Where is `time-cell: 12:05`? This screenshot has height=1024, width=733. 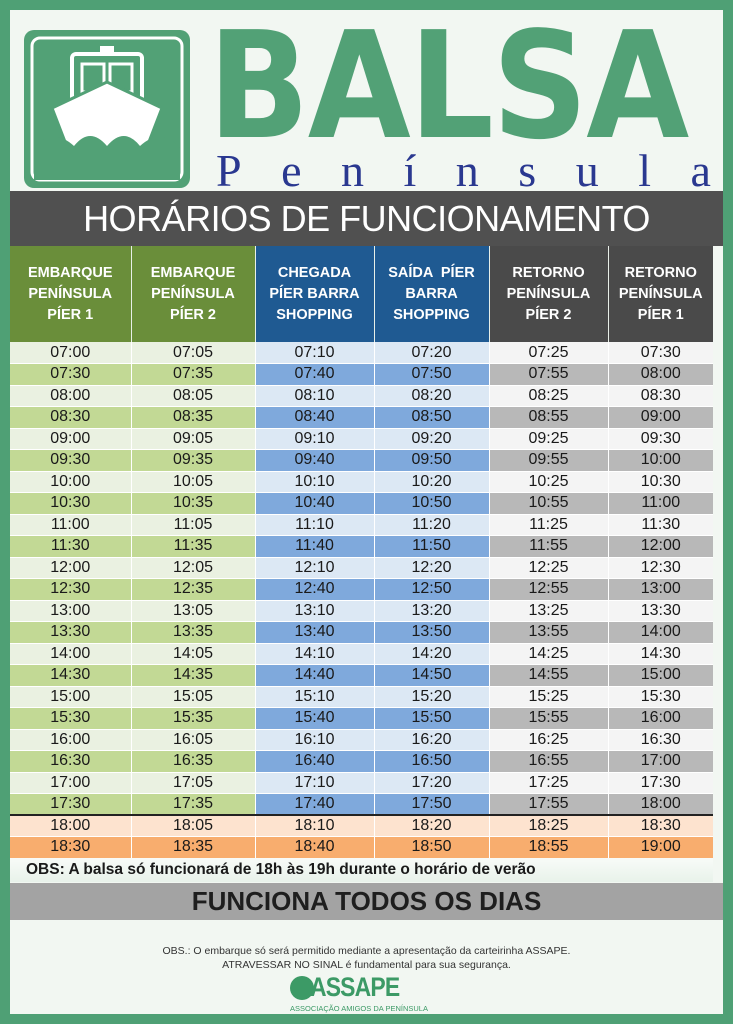
time-cell: 12:05 is located at coordinates (193, 568).